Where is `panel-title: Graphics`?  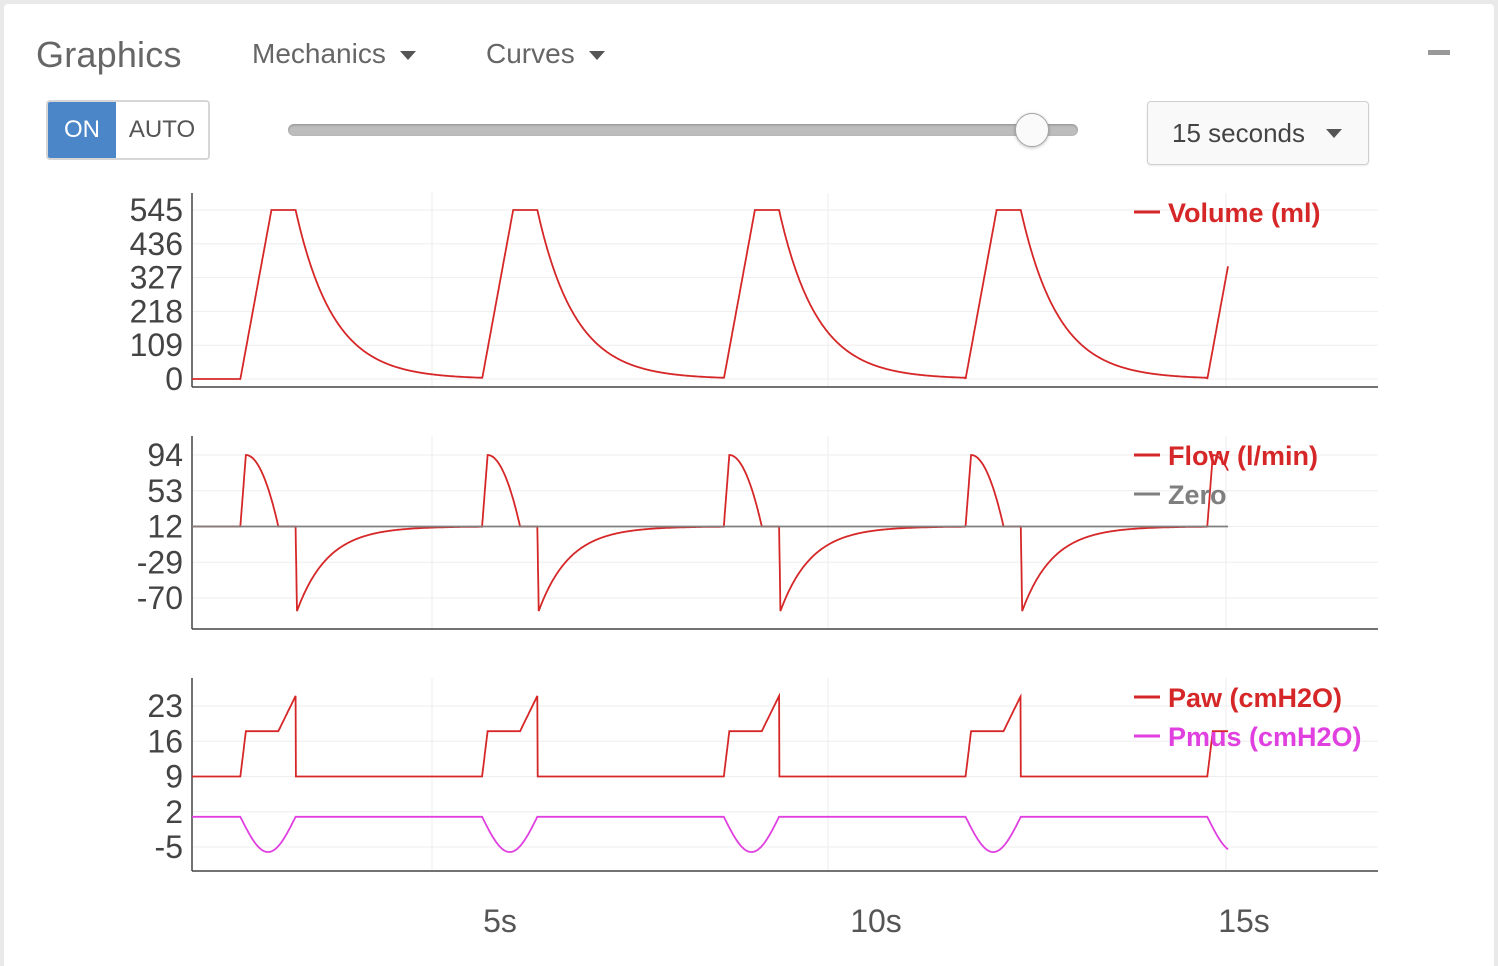 panel-title: Graphics is located at coordinates (109, 54).